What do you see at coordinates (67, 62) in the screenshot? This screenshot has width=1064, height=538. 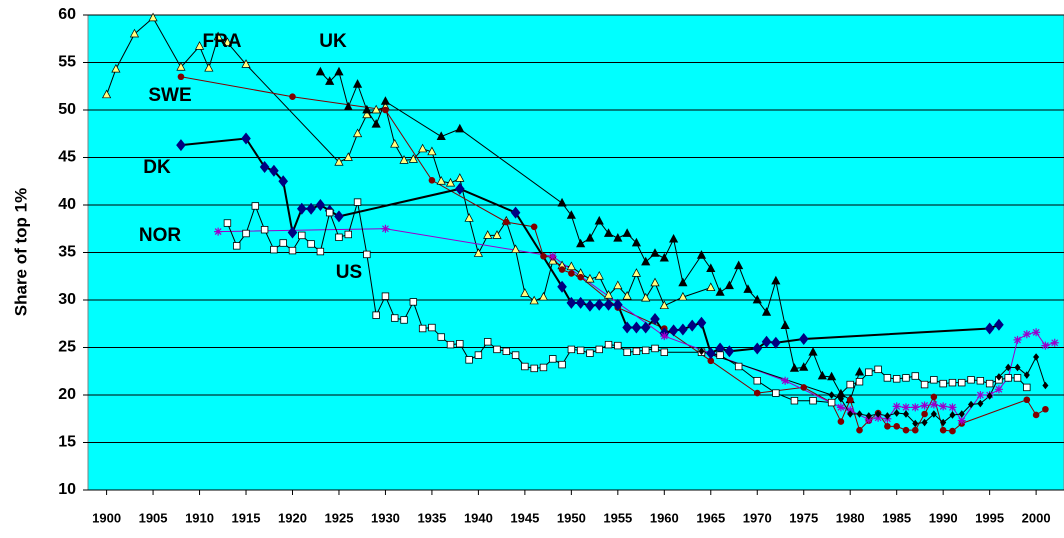 I see `y-tick-label: 55` at bounding box center [67, 62].